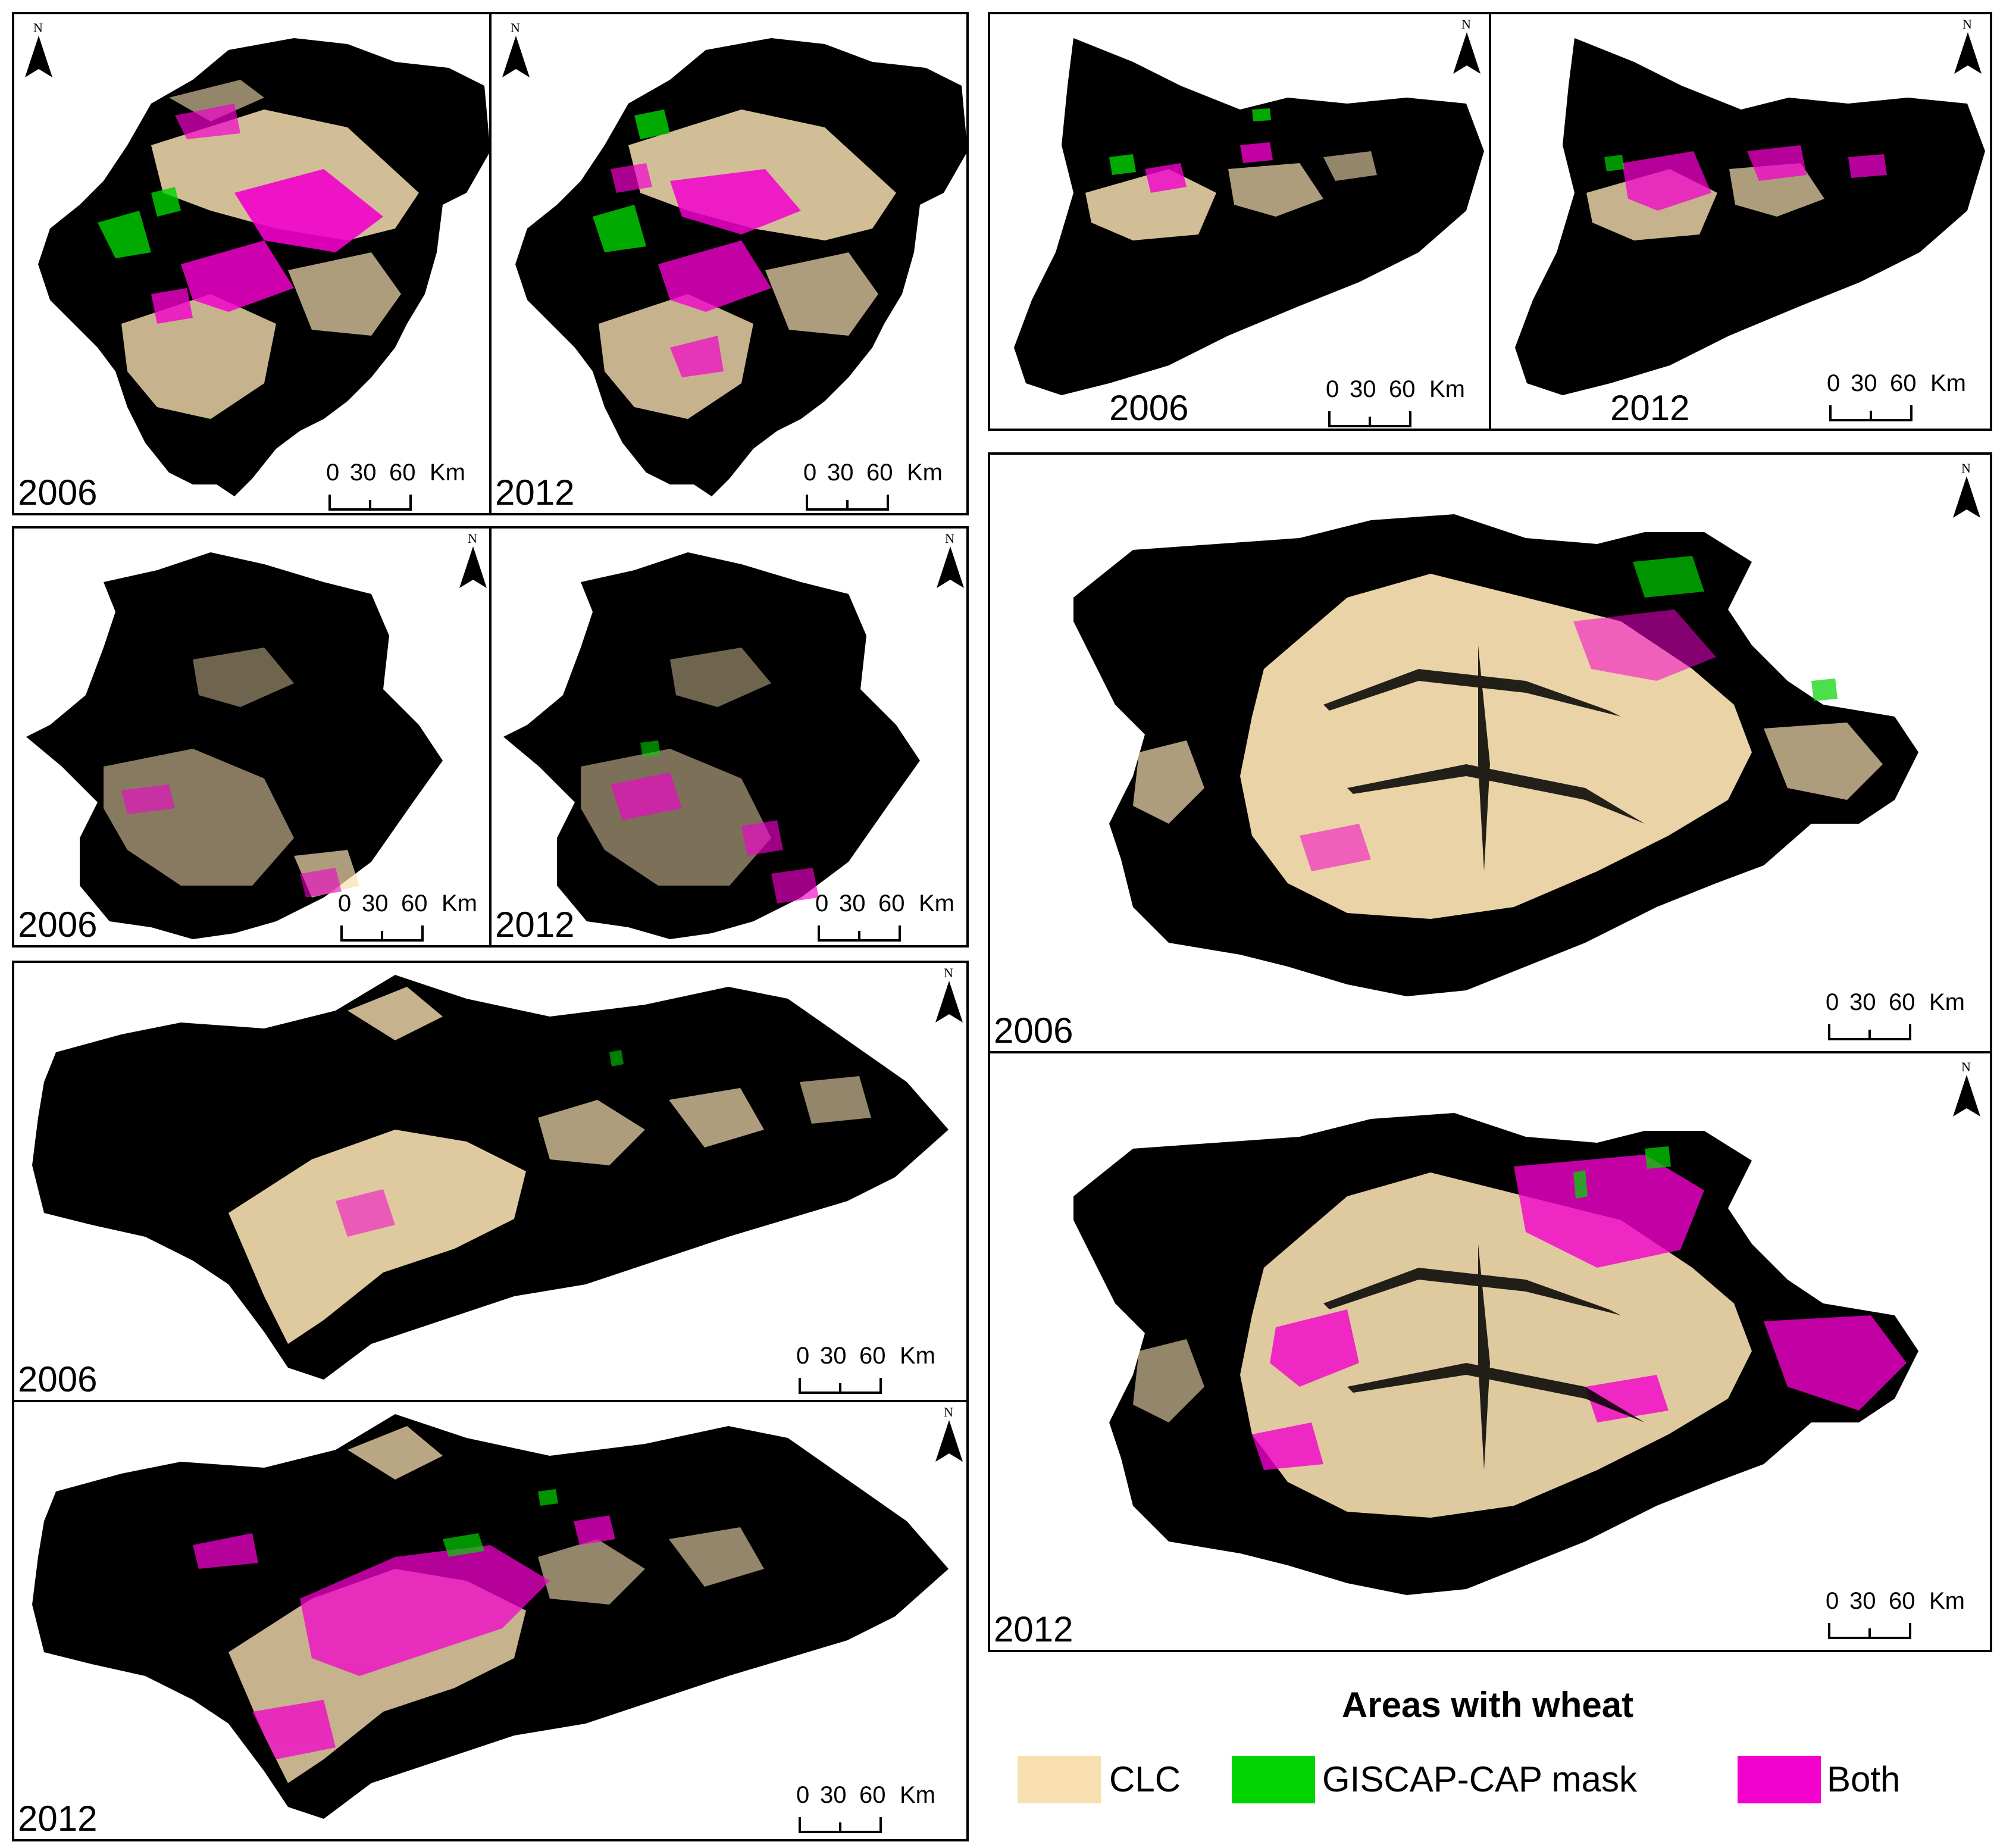  What do you see at coordinates (1480, 1779) in the screenshot?
I see `legend-label-giscap: GISCAP-CAP mask` at bounding box center [1480, 1779].